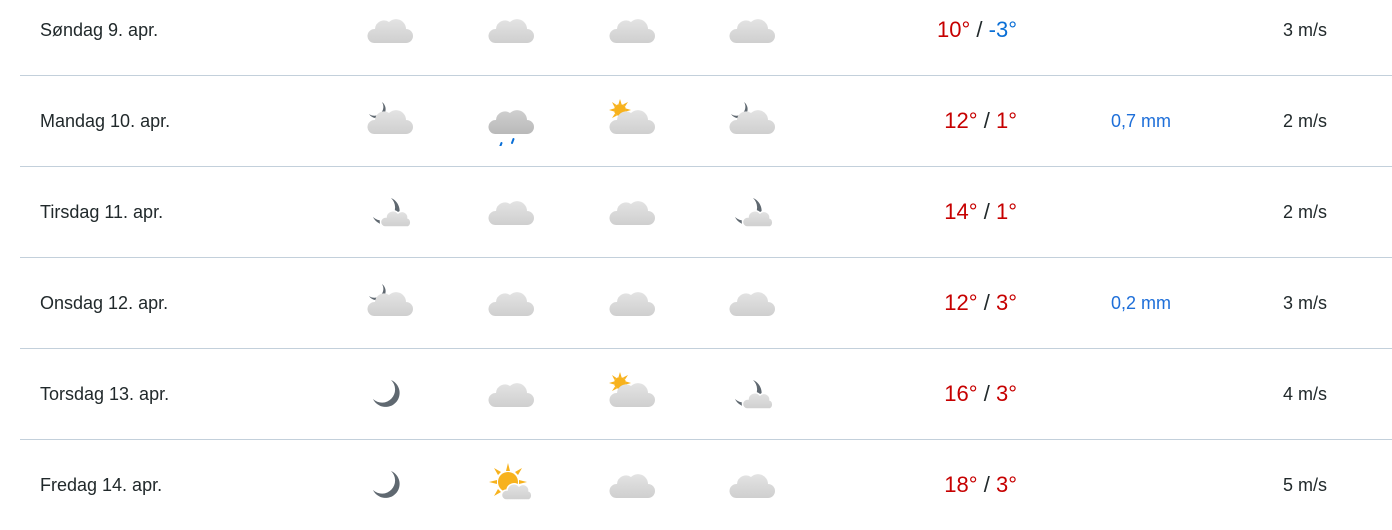 The width and height of the screenshot is (1392, 530). Describe the element at coordinates (1304, 394) in the screenshot. I see `wind-speed: 4 m/s` at that location.